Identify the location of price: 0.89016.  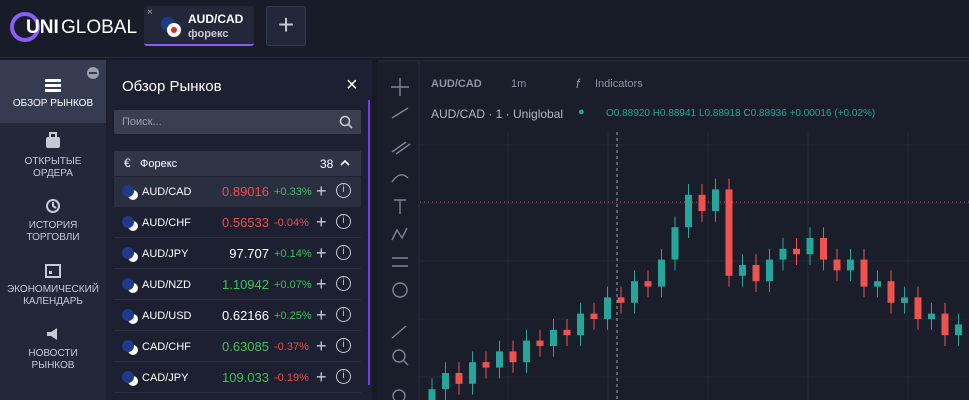
(245, 191).